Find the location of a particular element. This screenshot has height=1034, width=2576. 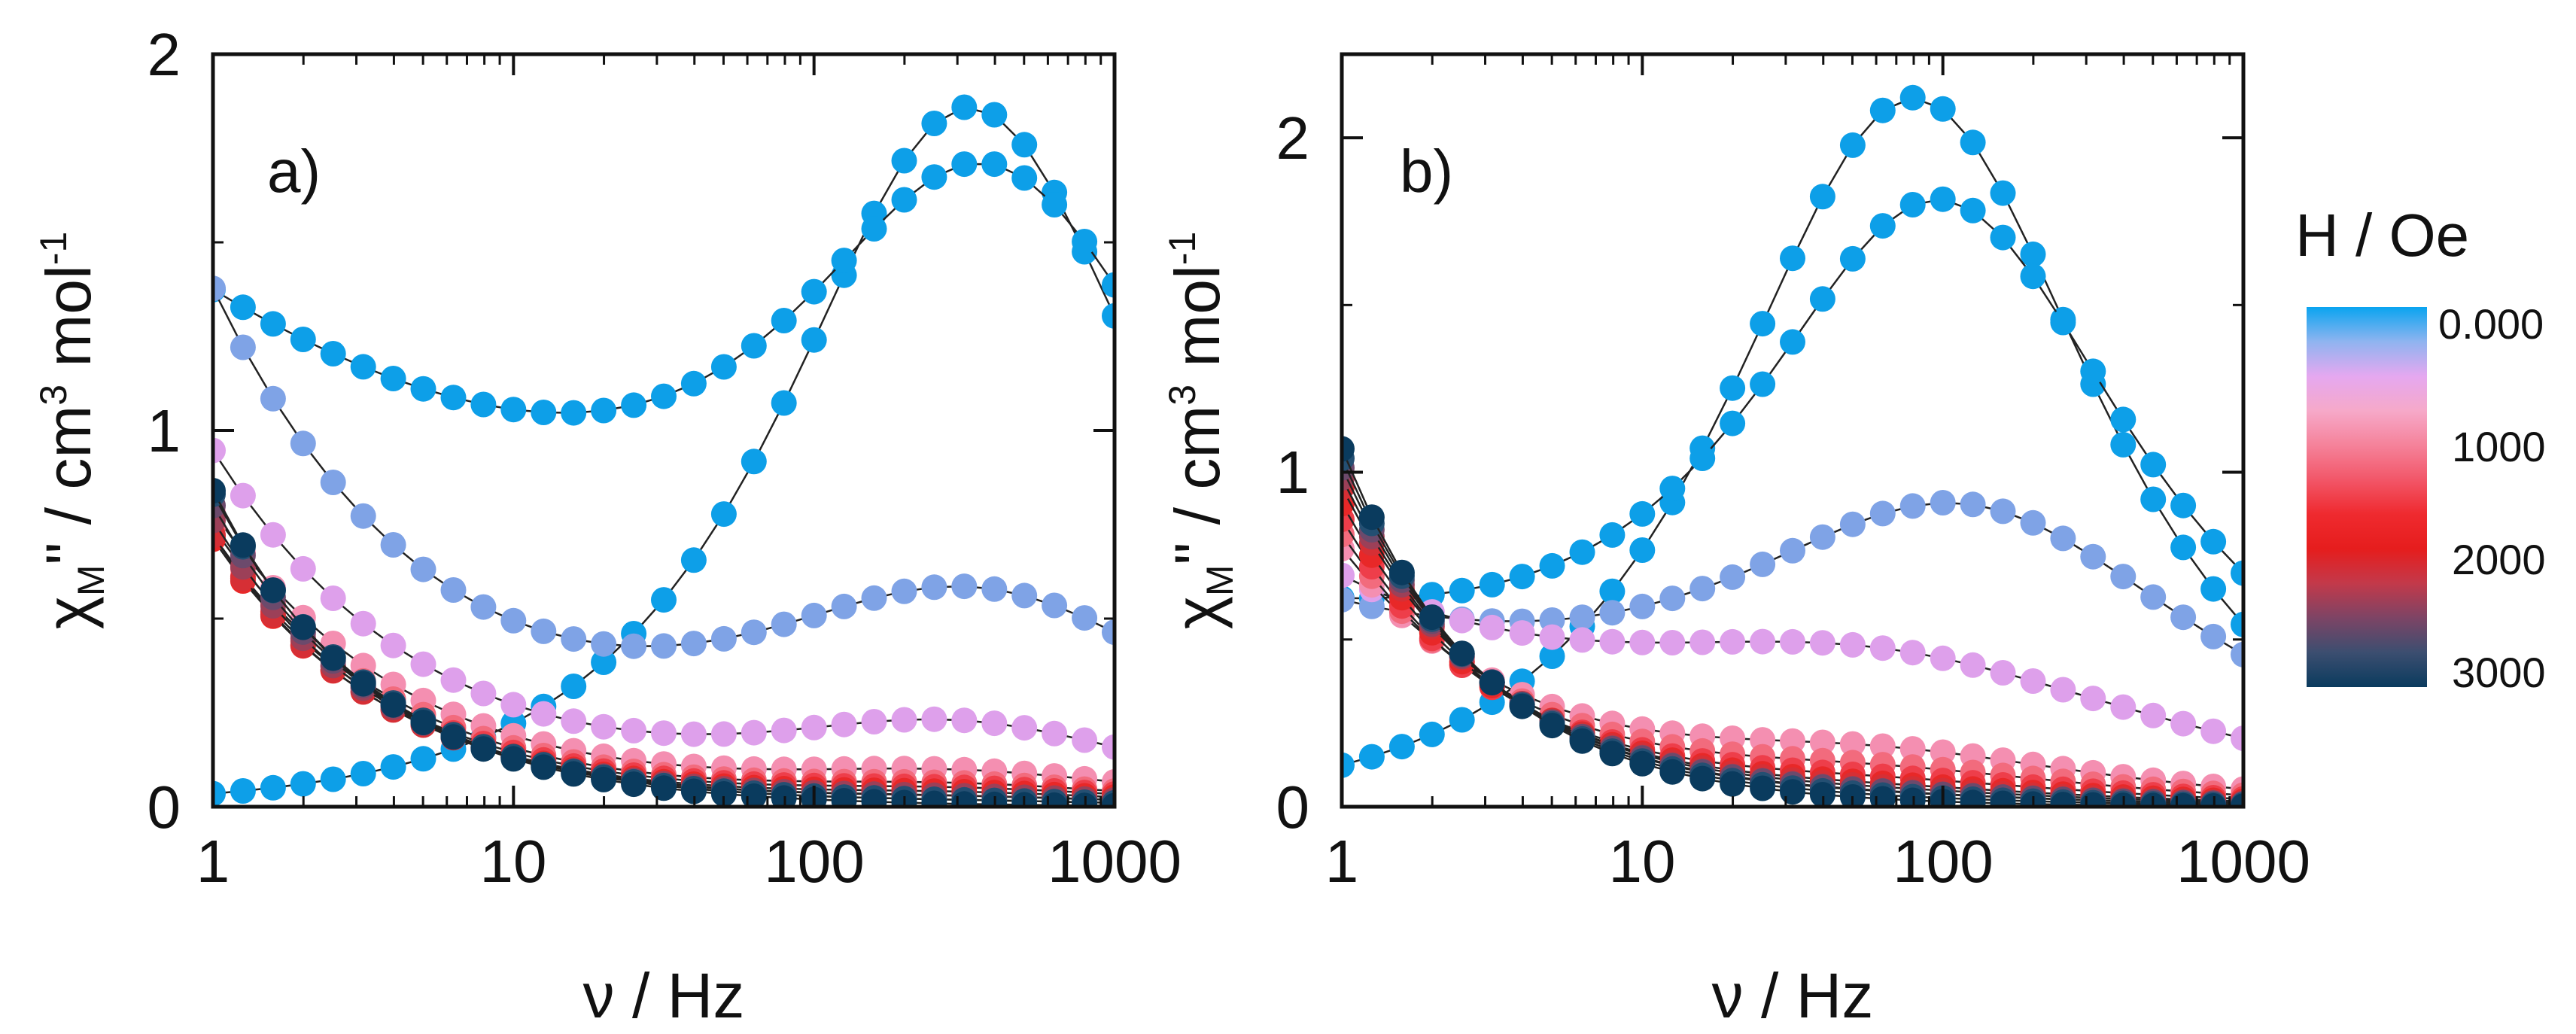

x-tick-labels-a: 1 10 100 1000 is located at coordinates (689, 861).